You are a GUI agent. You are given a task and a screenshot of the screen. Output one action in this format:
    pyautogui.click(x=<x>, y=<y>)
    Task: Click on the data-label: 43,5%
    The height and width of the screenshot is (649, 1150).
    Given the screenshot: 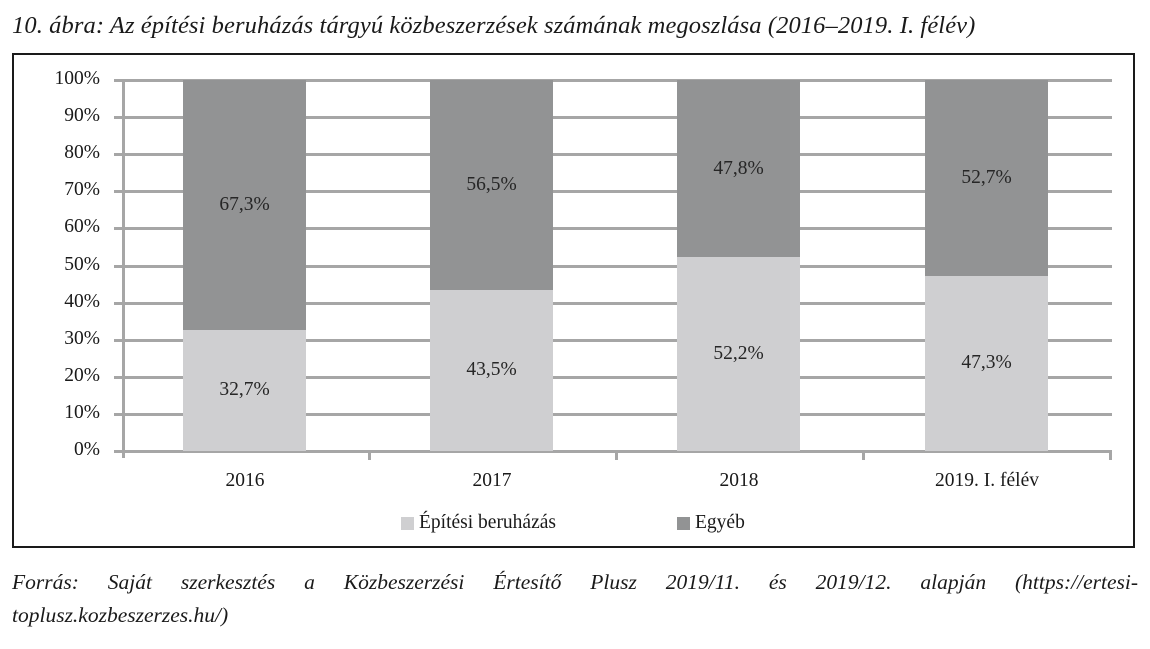 What is the action you would take?
    pyautogui.click(x=491, y=370)
    